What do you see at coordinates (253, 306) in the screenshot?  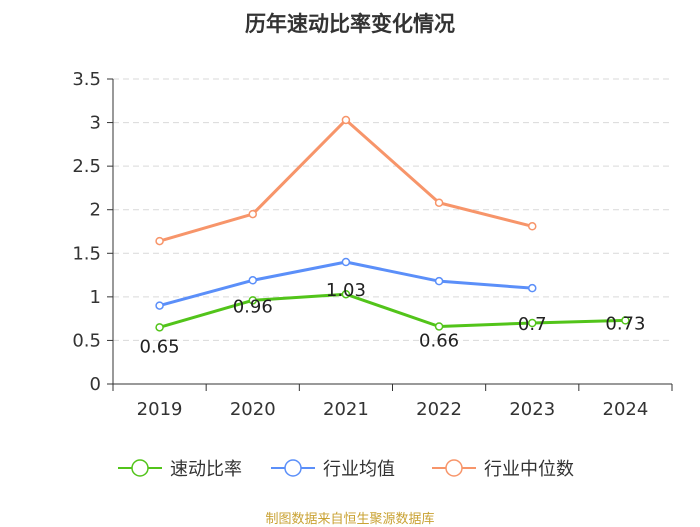 I see `data-label: 0.96` at bounding box center [253, 306].